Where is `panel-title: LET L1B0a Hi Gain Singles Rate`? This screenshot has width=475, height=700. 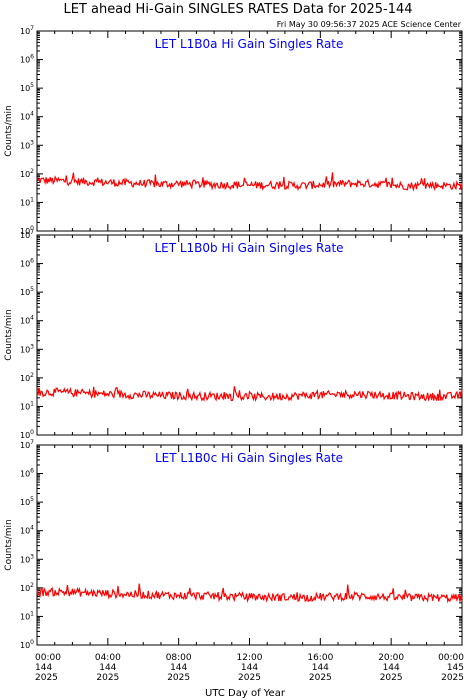
panel-title: LET L1B0a Hi Gain Singles Rate is located at coordinates (249, 44).